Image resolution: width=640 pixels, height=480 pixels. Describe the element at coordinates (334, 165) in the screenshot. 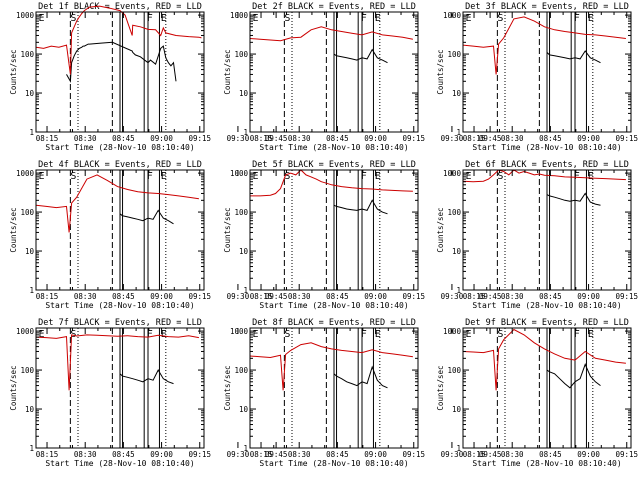

I see `chart-title: Det 5f BLACK = Events, RED = LLD` at that location.